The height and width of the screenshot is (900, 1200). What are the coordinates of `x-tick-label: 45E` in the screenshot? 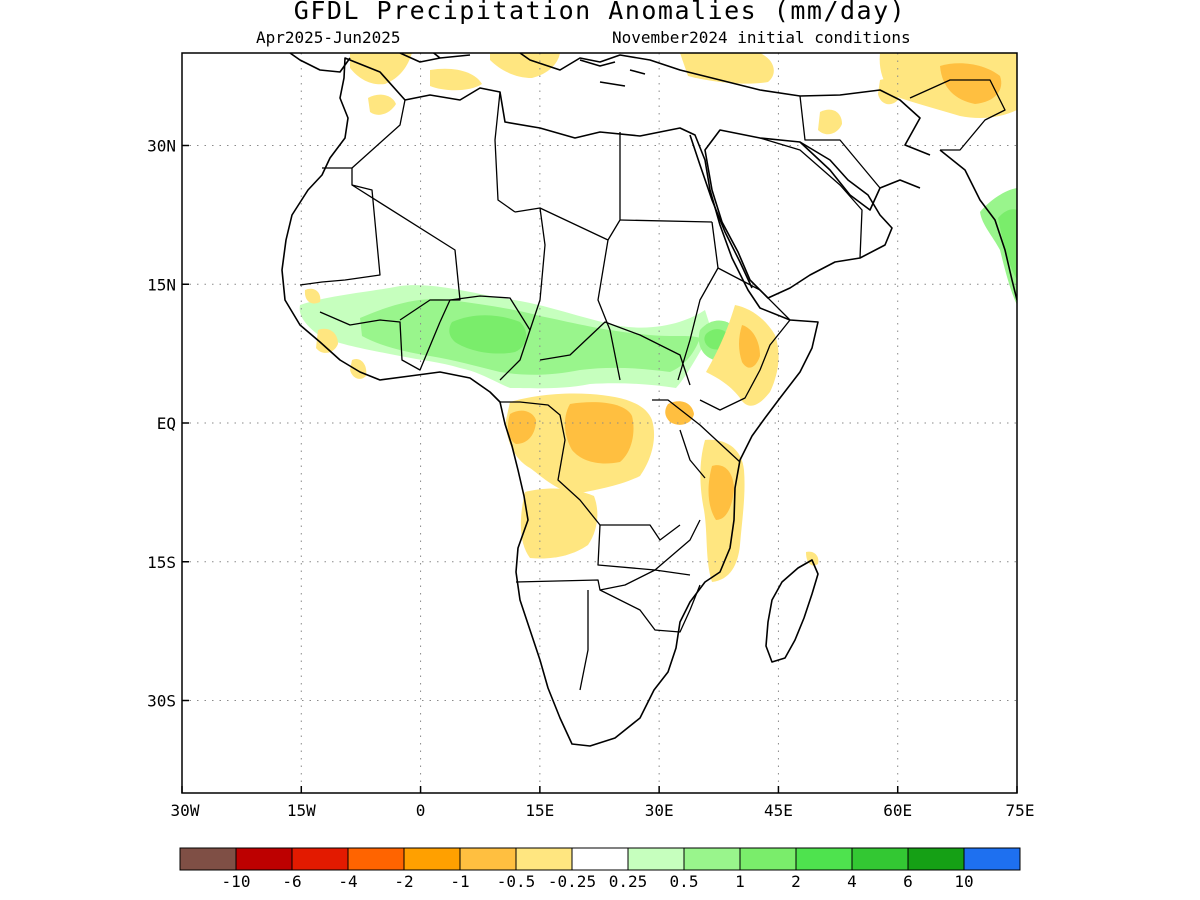 It's located at (778, 810).